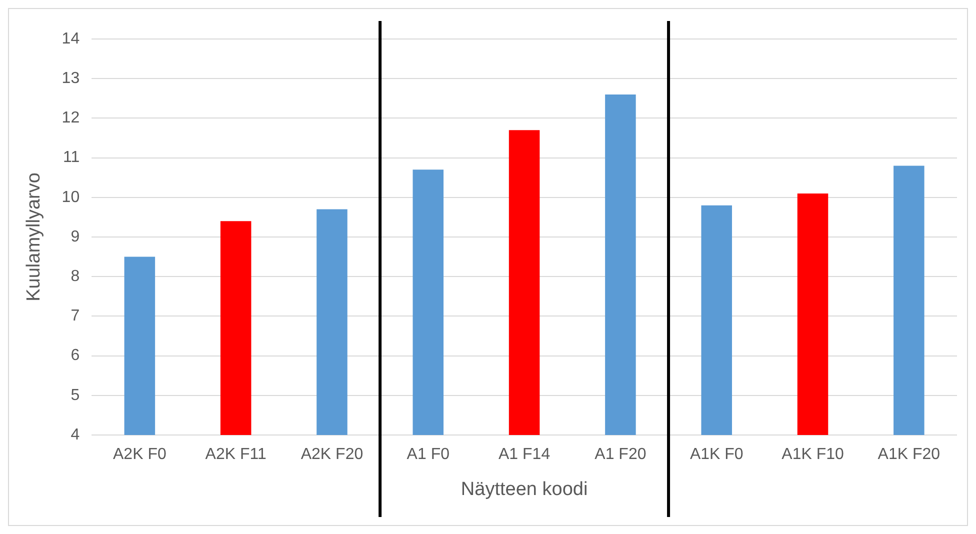  Describe the element at coordinates (34, 237) in the screenshot. I see `y-axis-title: Kuulamyllyarvo` at that location.